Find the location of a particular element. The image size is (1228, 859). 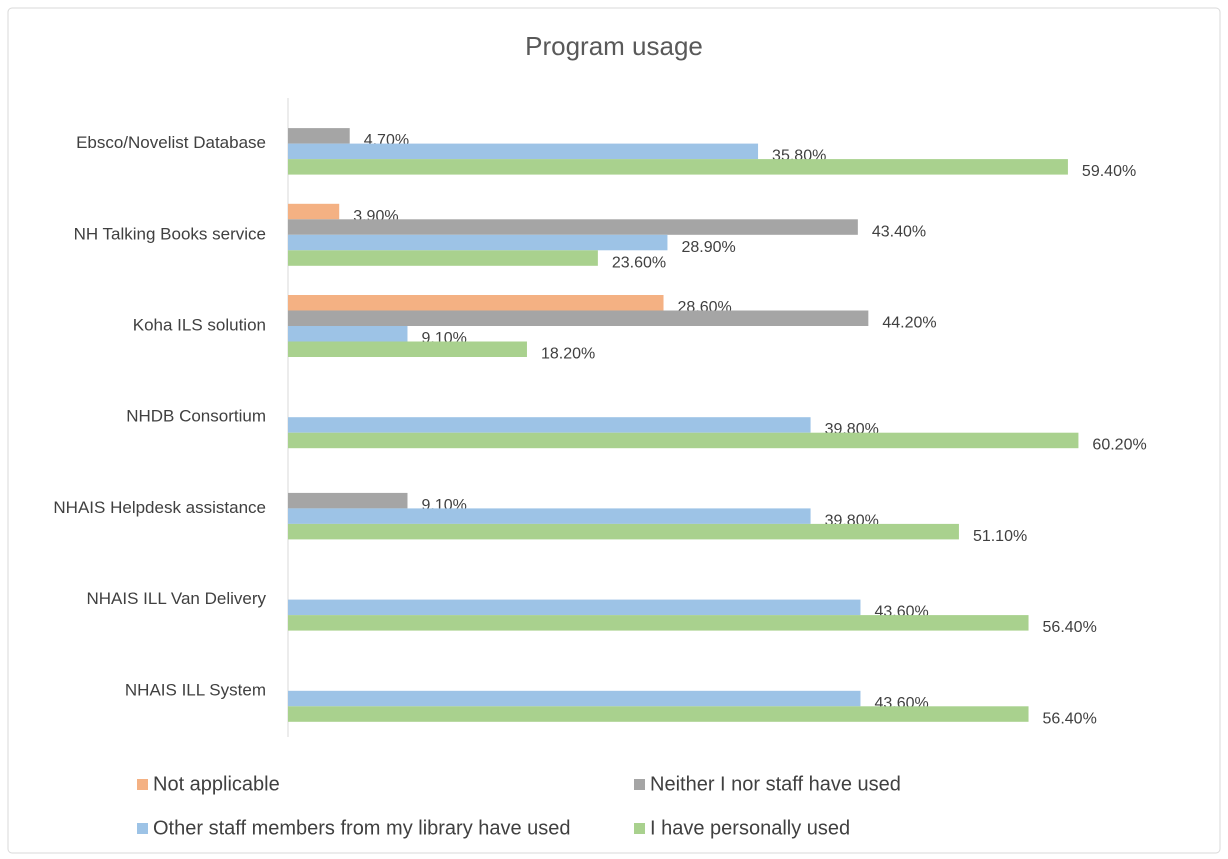

data-label: 18.20% is located at coordinates (568, 353).